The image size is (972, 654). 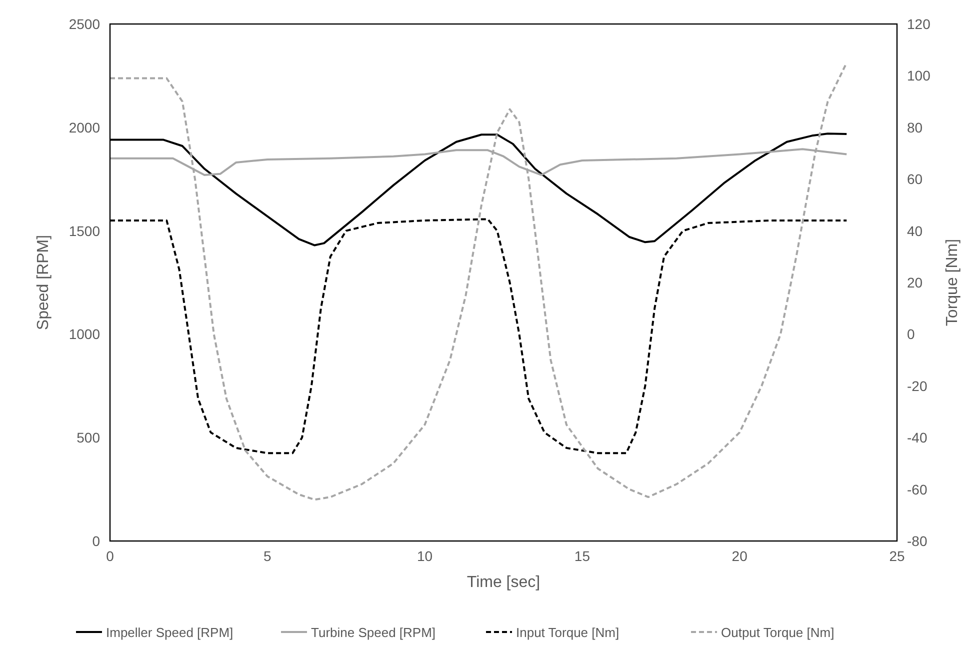 What do you see at coordinates (740, 556) in the screenshot?
I see `x-tick-label: 20` at bounding box center [740, 556].